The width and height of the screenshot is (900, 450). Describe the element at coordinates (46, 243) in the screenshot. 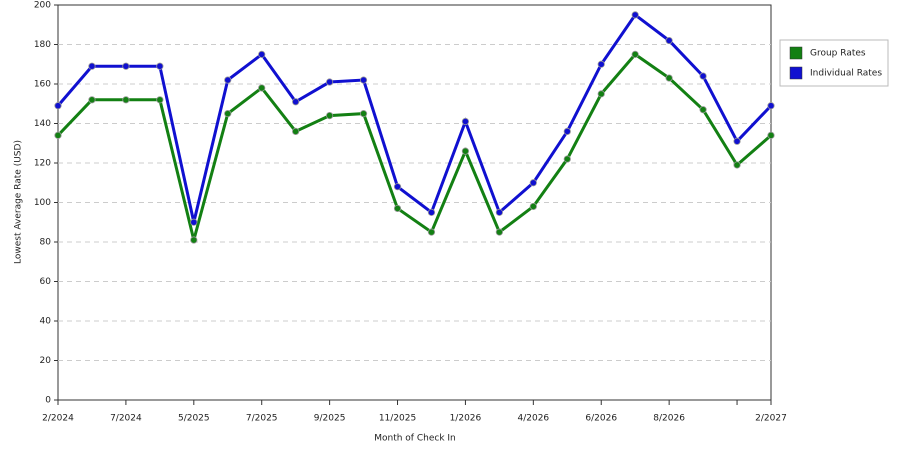

I see `y-tick-label: 80` at that location.